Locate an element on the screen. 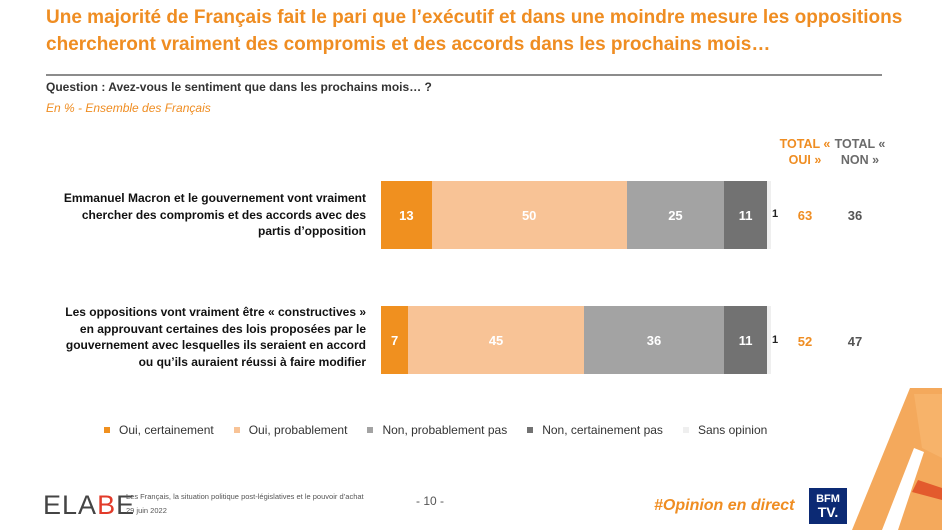 The height and width of the screenshot is (530, 942). legend-label-oui-probablement: Oui, probablement is located at coordinates (298, 430).